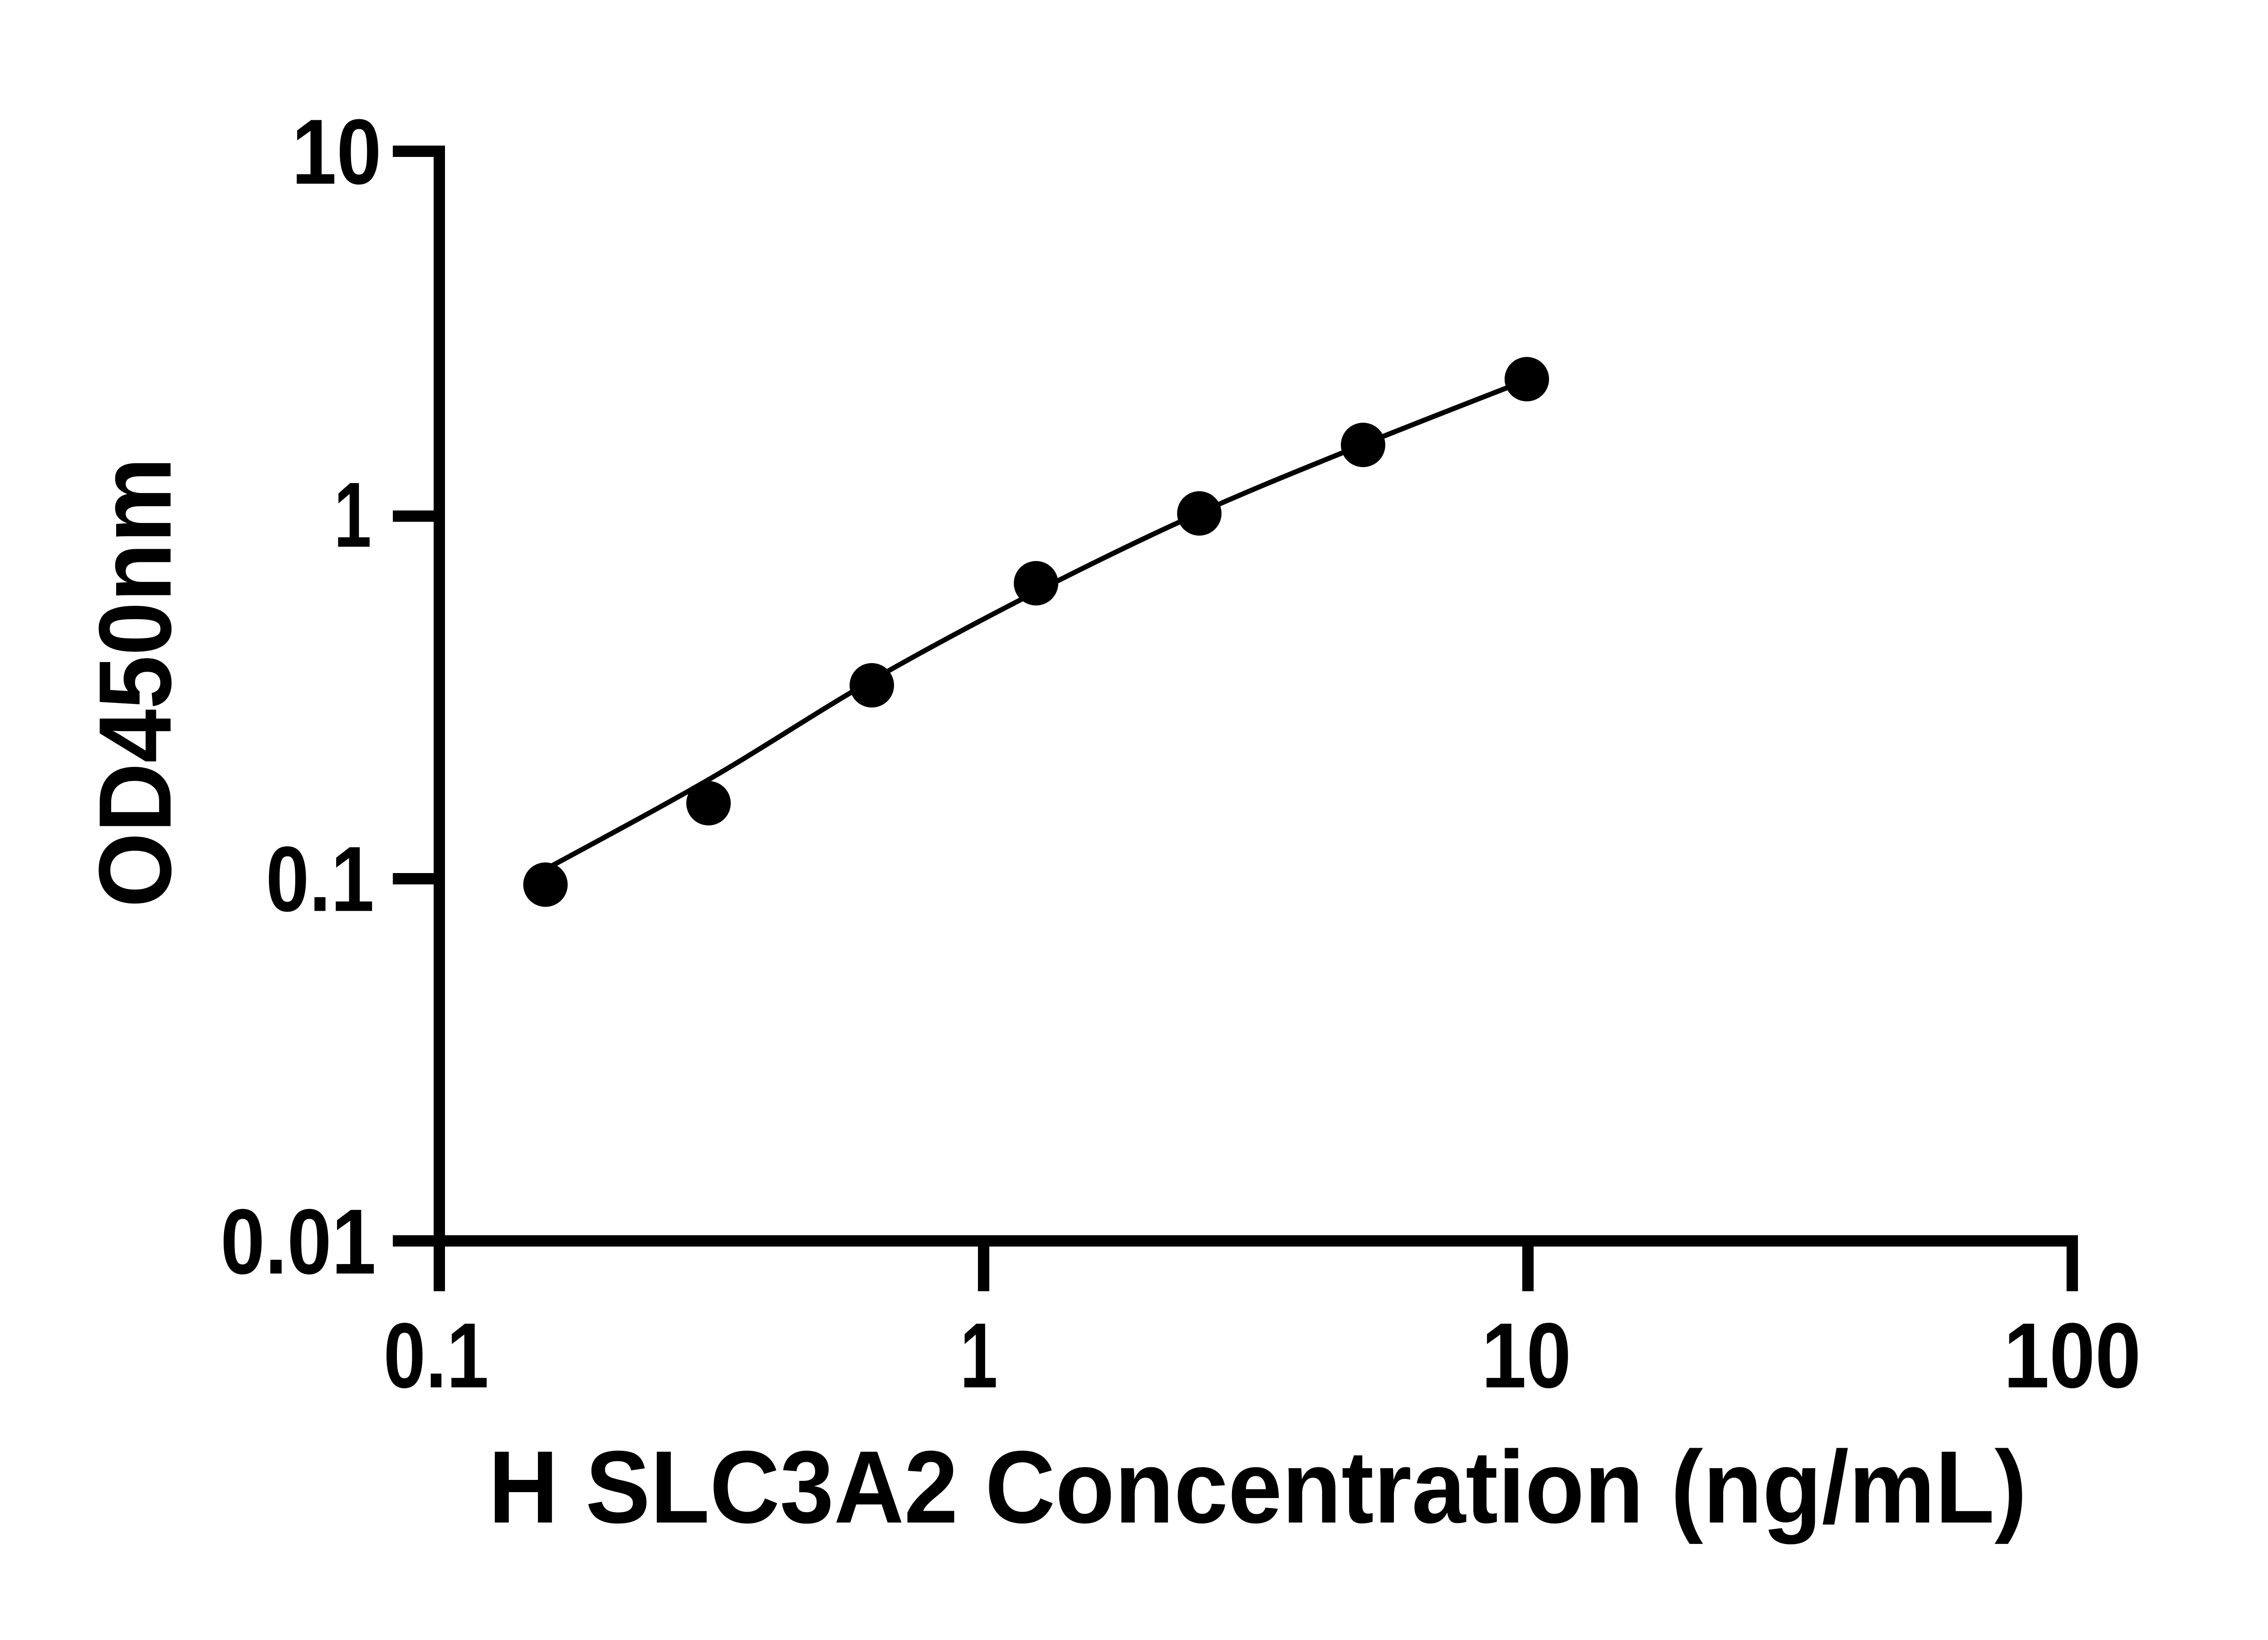 This screenshot has width=2268, height=1640. Describe the element at coordinates (1258, 1487) in the screenshot. I see `svg-text: H SLC3A2 Concentration (ng/mL)` at that location.